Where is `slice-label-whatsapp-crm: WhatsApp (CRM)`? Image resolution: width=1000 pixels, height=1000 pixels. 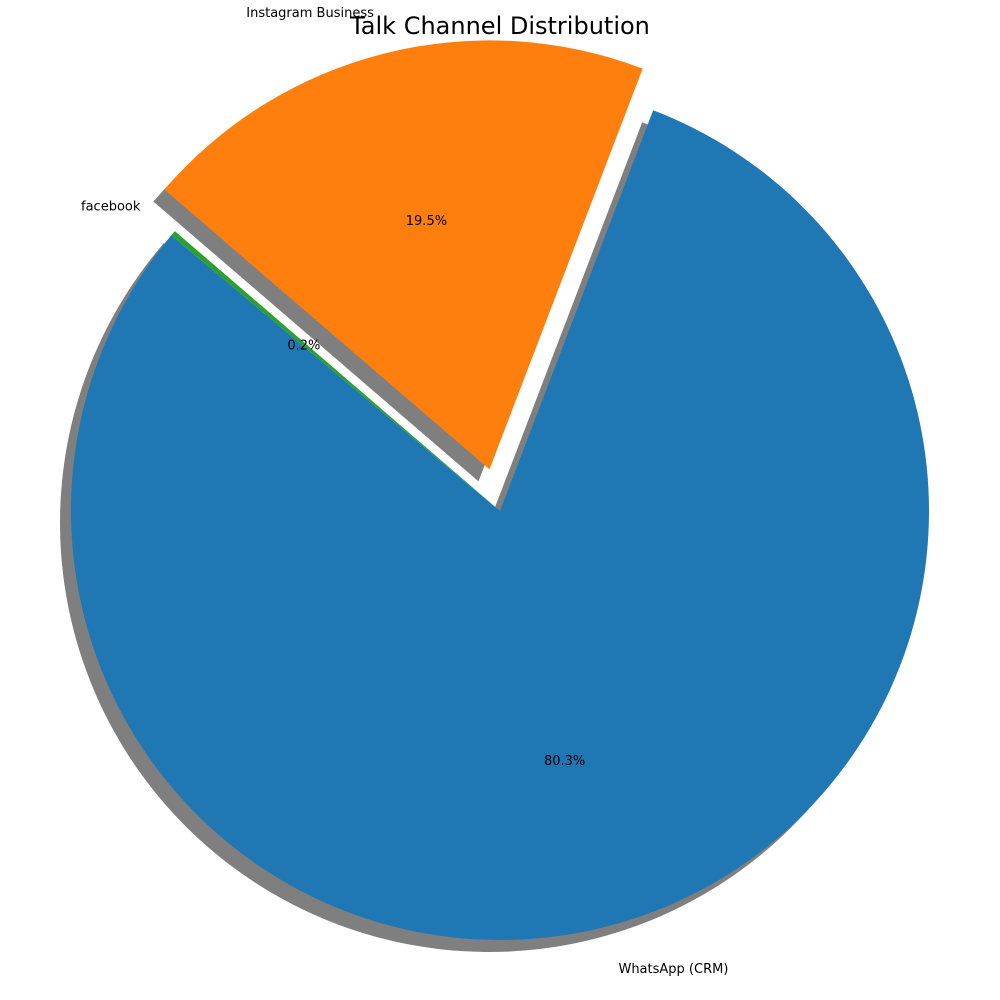 slice-label-whatsapp-crm: WhatsApp (CRM) is located at coordinates (673, 969).